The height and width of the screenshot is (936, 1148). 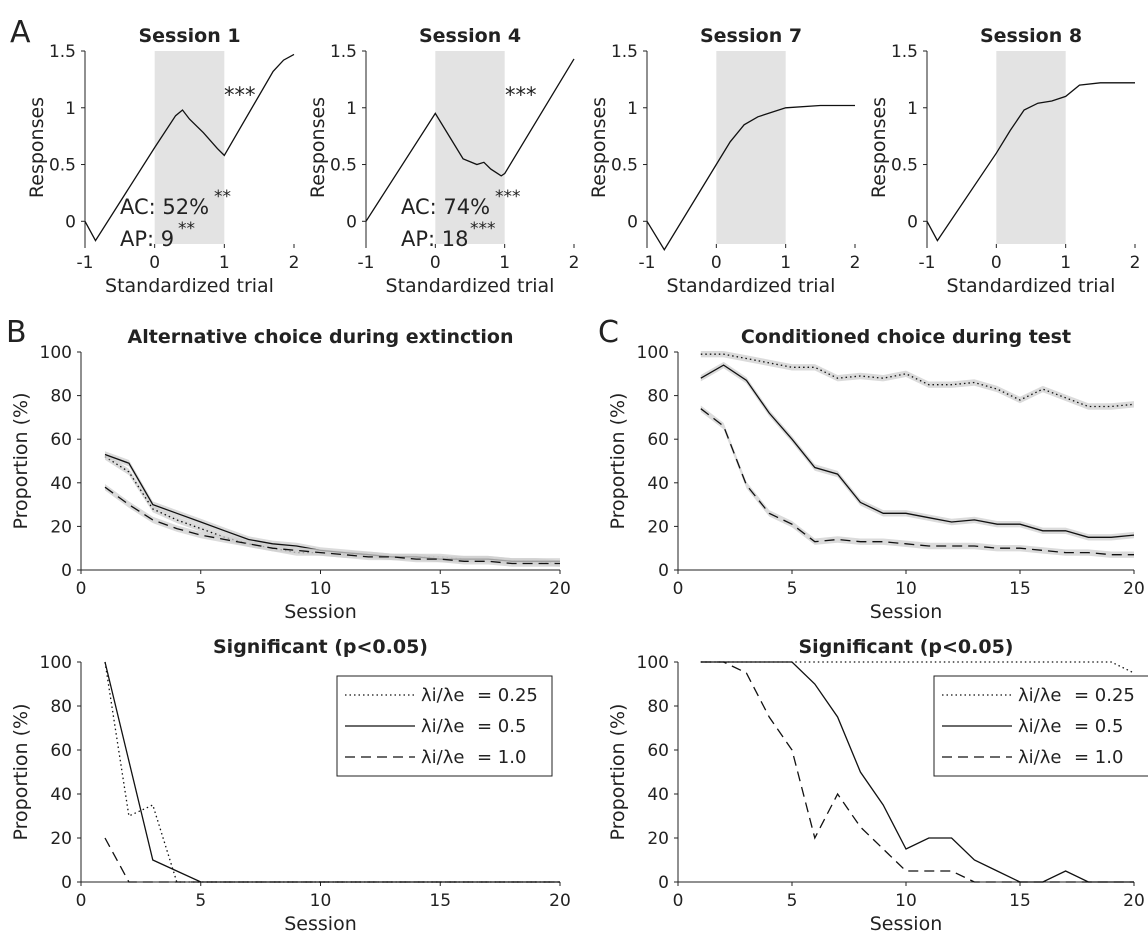 What do you see at coordinates (189, 286) in the screenshot?
I see `x-axis-label: Standardized trial` at bounding box center [189, 286].